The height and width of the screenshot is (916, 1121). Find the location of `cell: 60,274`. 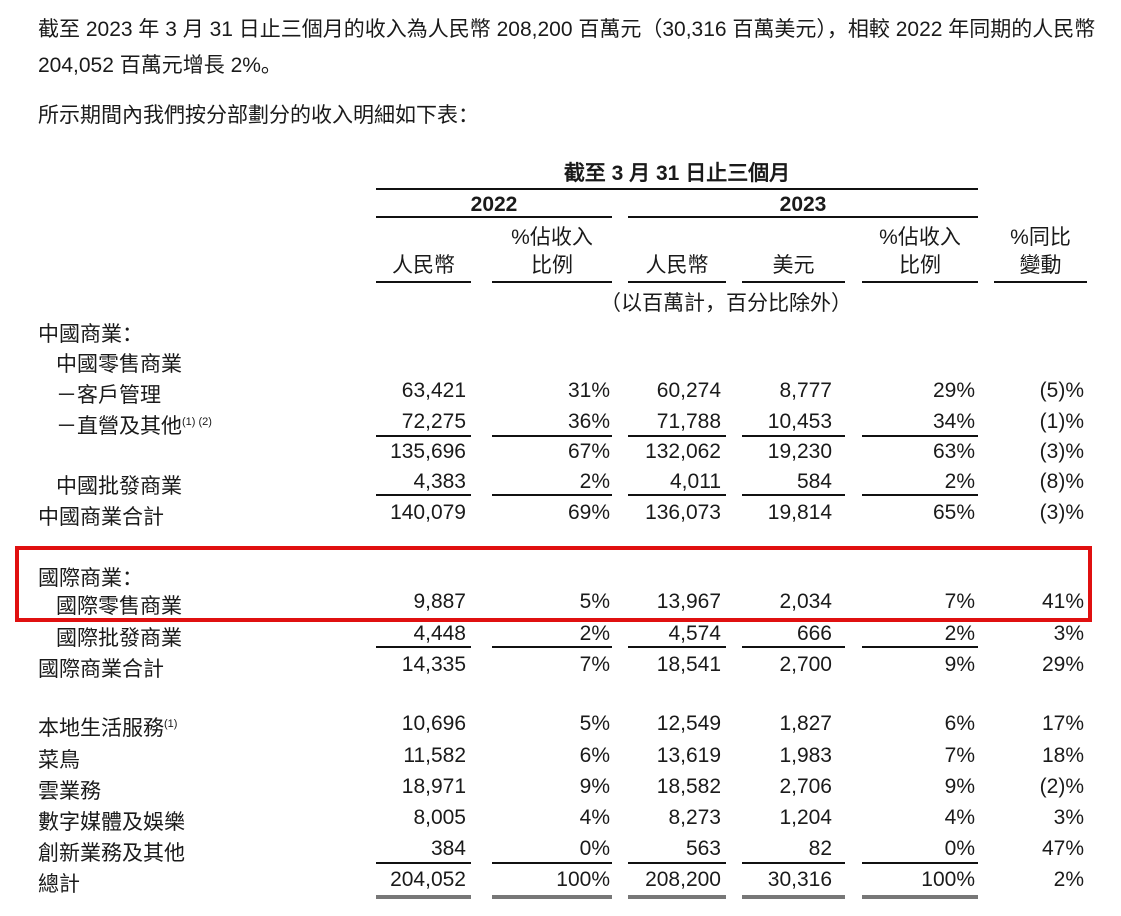

cell: 60,274 is located at coordinates (688, 390).